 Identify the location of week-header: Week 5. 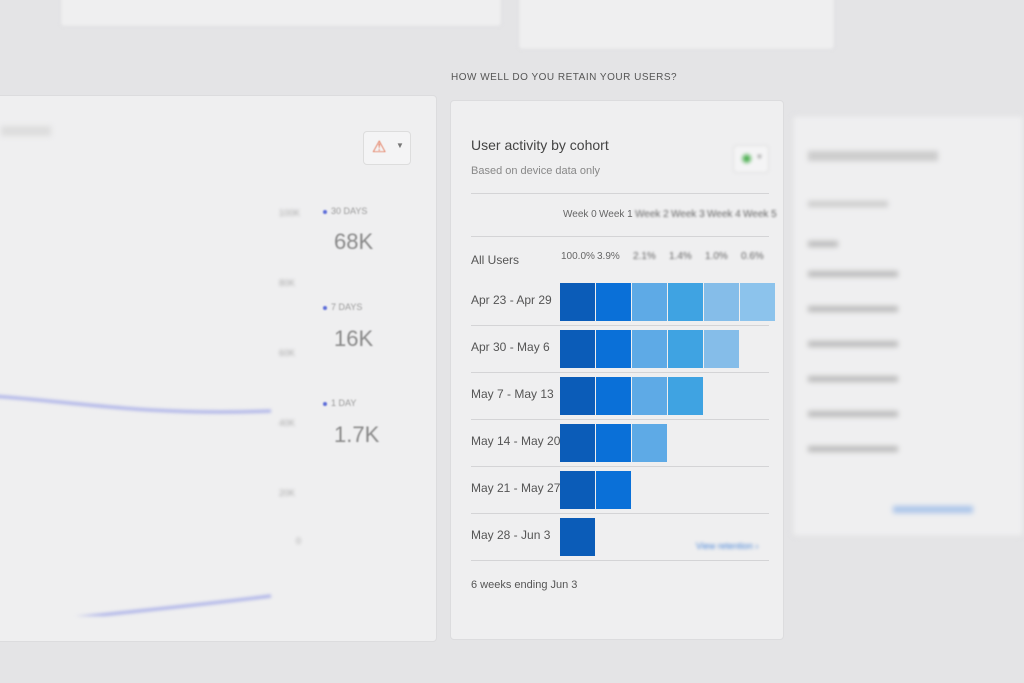
(760, 214).